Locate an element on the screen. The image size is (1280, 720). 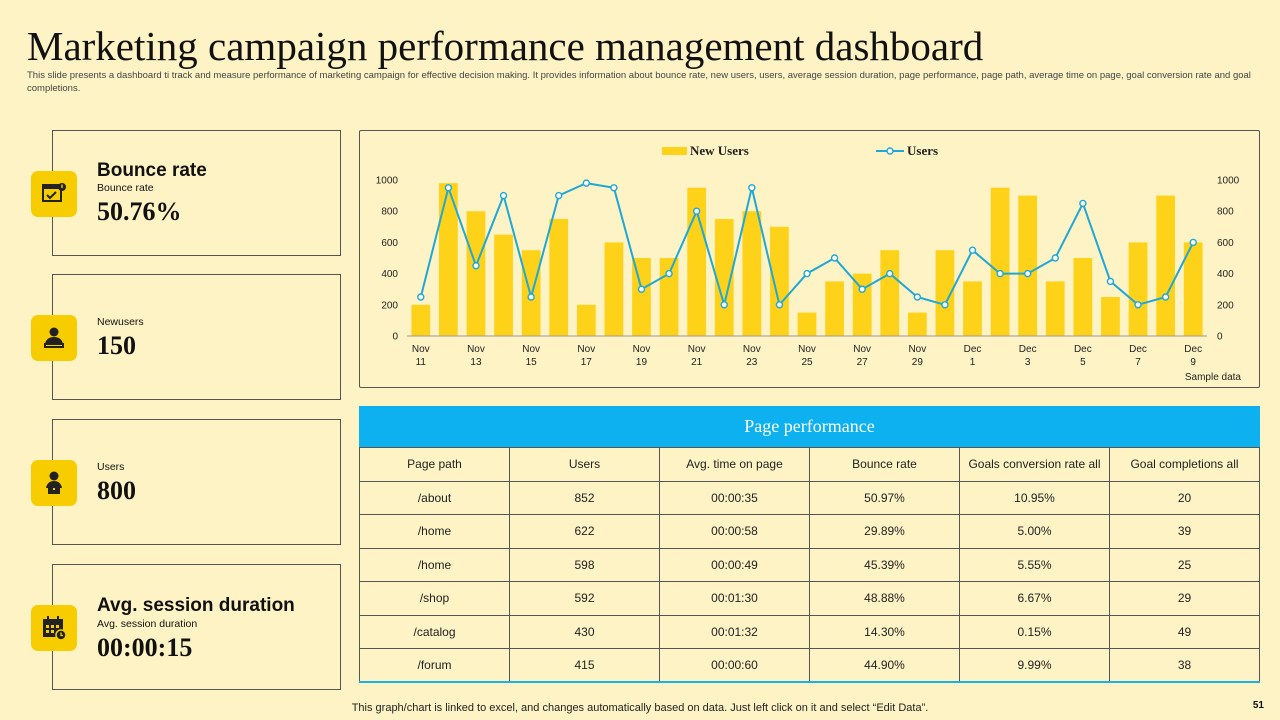
table-cell: /catalog is located at coordinates (434, 631).